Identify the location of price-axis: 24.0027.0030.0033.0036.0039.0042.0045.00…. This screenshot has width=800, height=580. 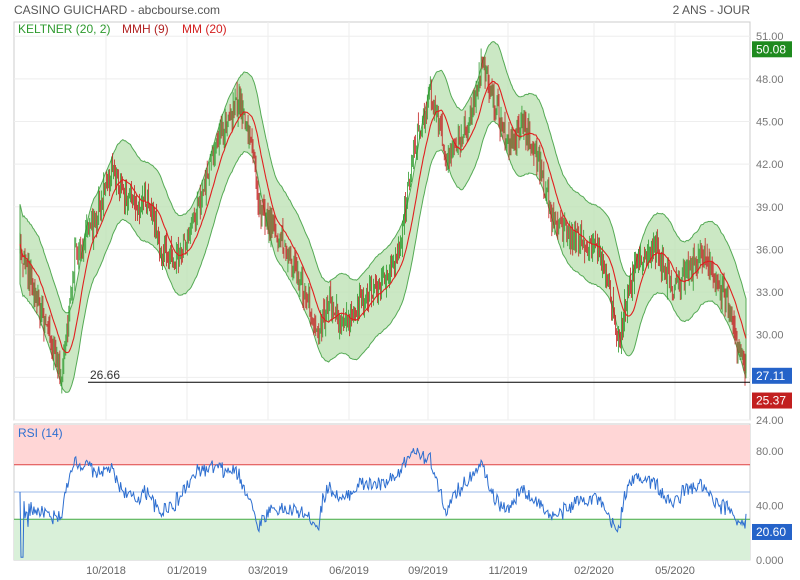
(770, 229).